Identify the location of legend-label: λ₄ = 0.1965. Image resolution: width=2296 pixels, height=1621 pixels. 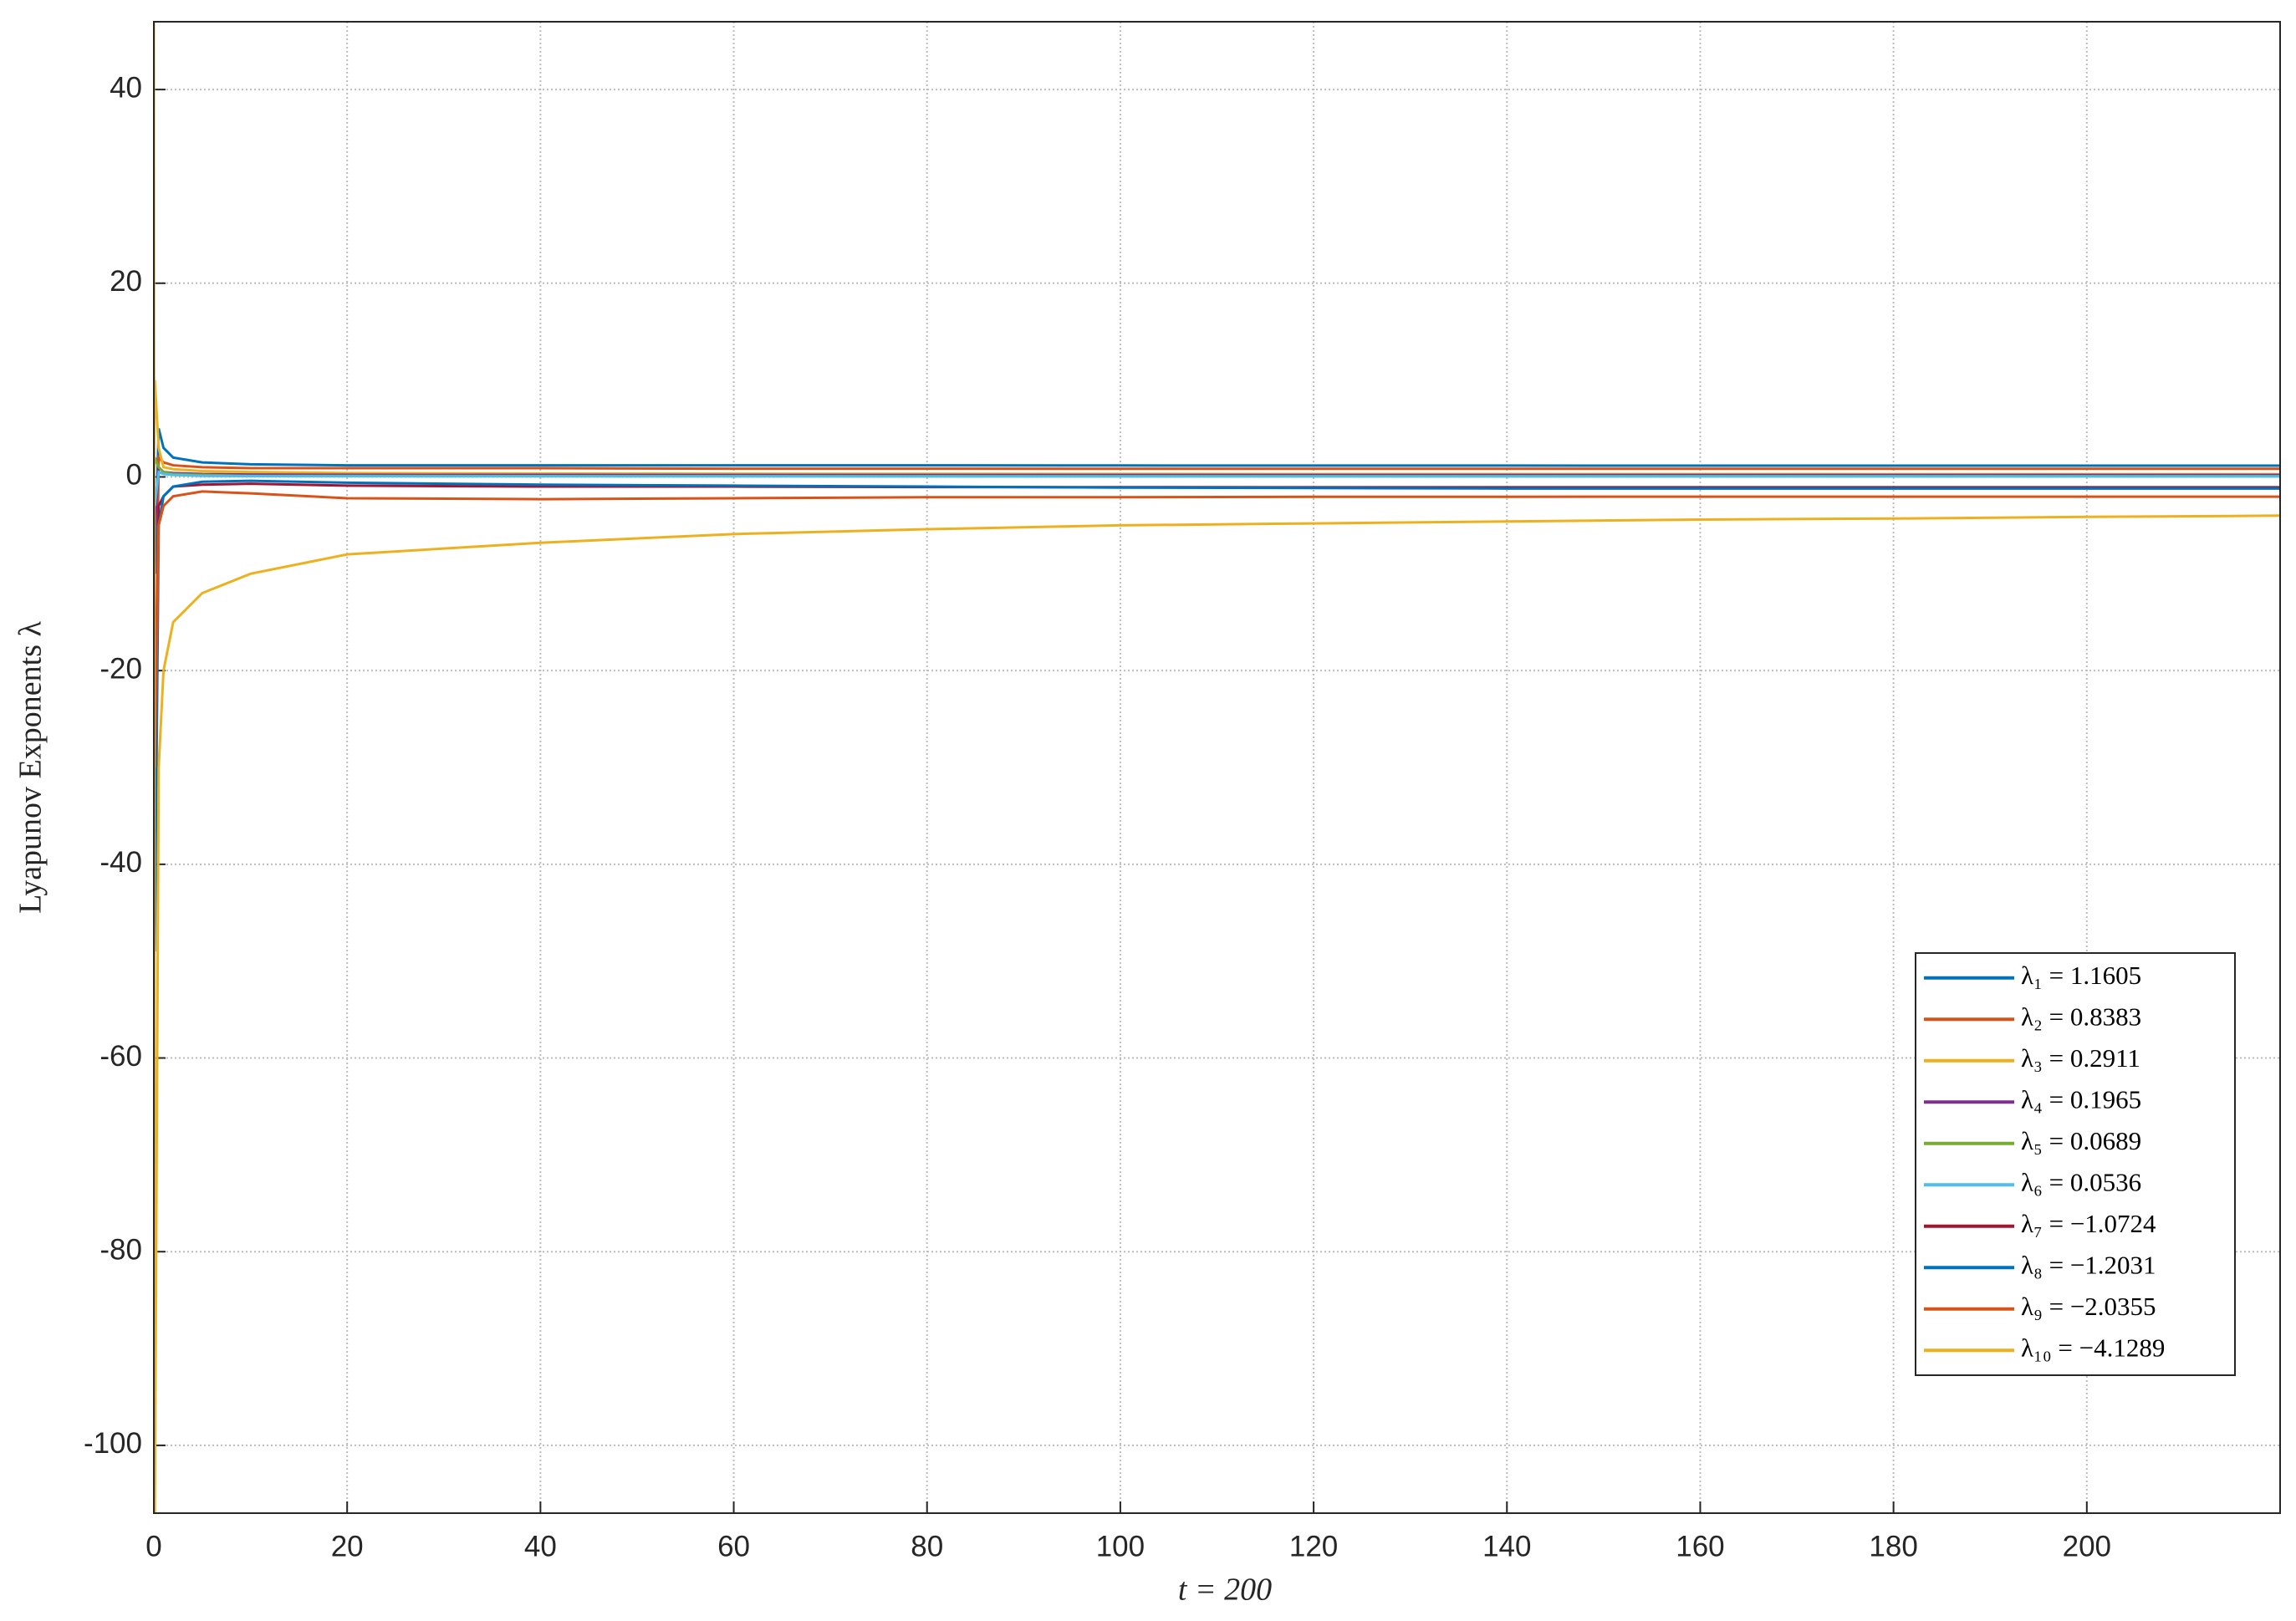
(2081, 1099).